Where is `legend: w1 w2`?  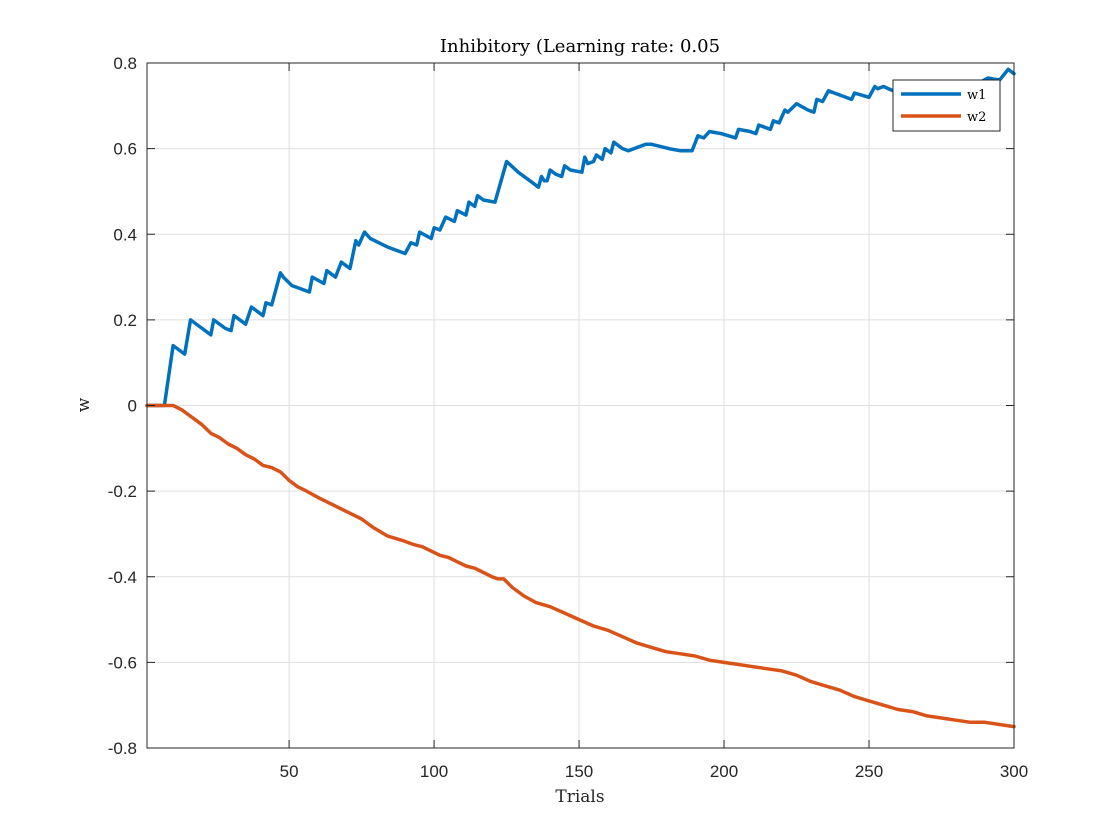
legend: w1 w2 is located at coordinates (946, 105).